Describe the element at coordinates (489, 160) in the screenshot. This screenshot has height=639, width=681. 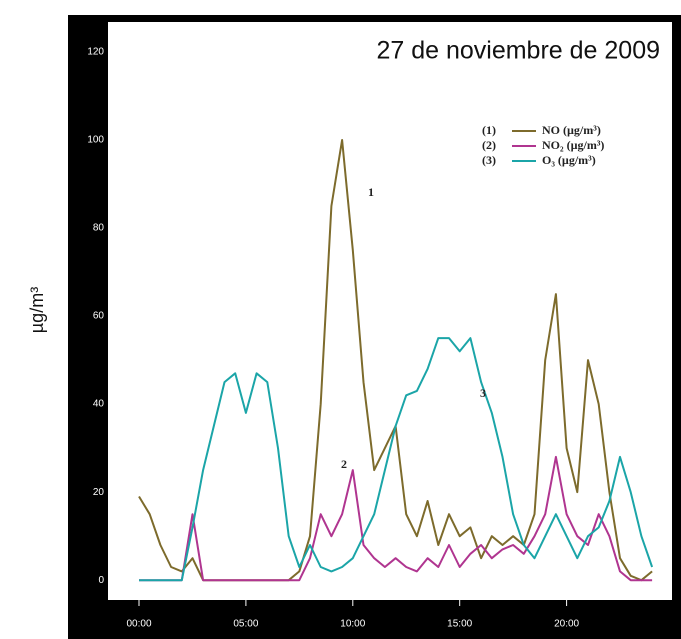
I see `legend-number: (3)` at that location.